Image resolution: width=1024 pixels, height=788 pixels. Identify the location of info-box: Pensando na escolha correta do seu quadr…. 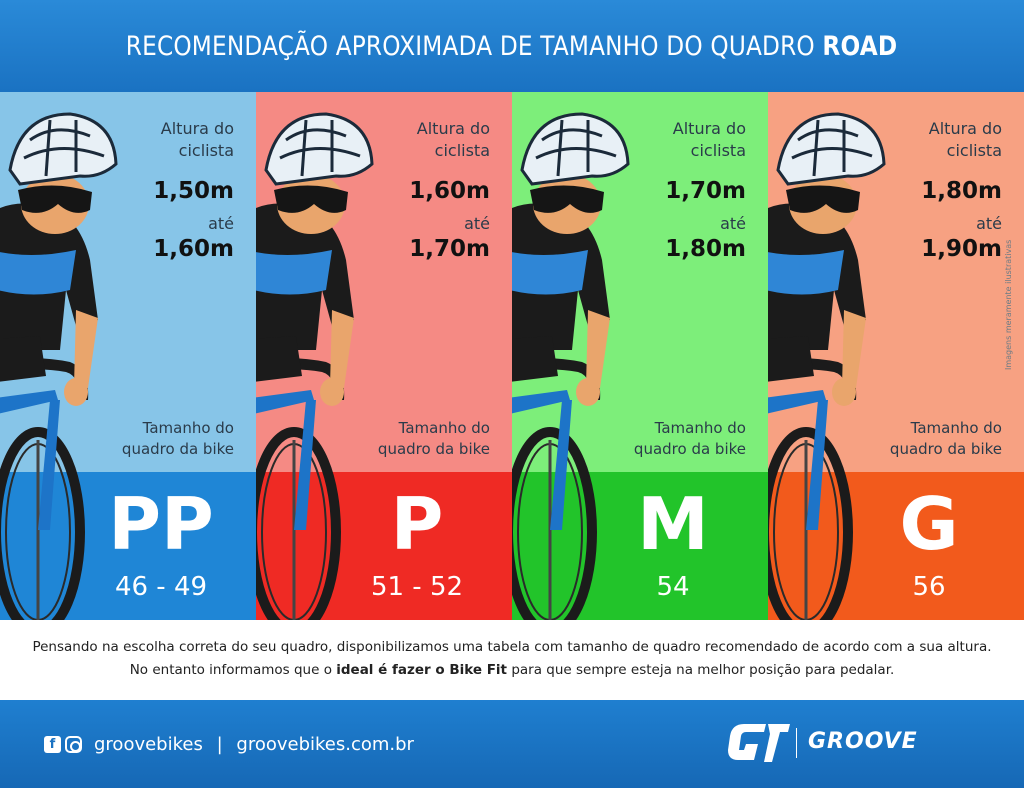
(512, 660).